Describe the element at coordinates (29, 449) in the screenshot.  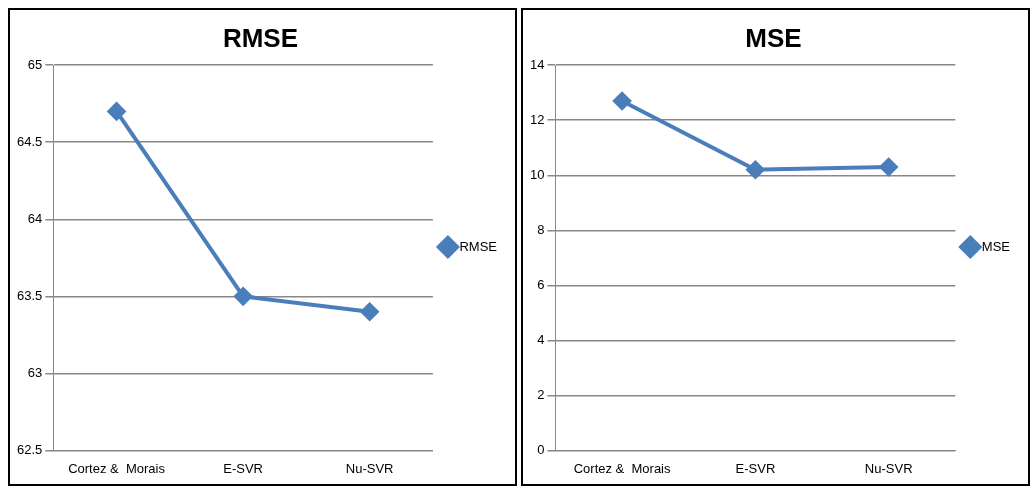
I see `y-tick-label: 62.5` at that location.